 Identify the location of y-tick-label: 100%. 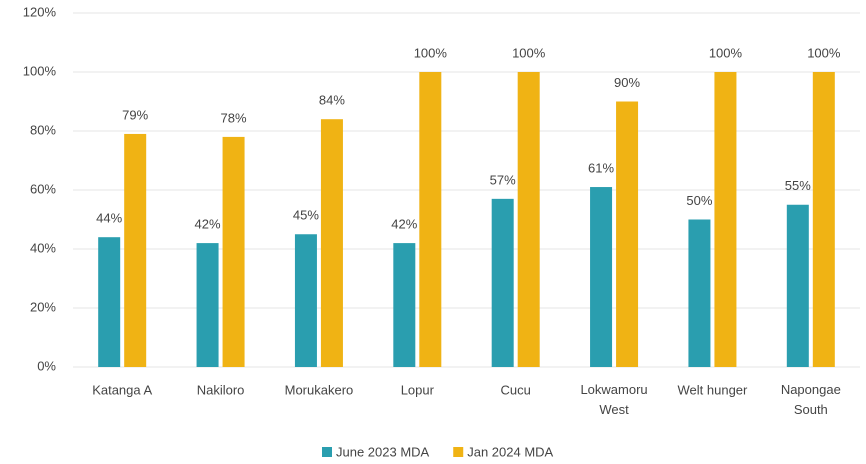
(40, 70).